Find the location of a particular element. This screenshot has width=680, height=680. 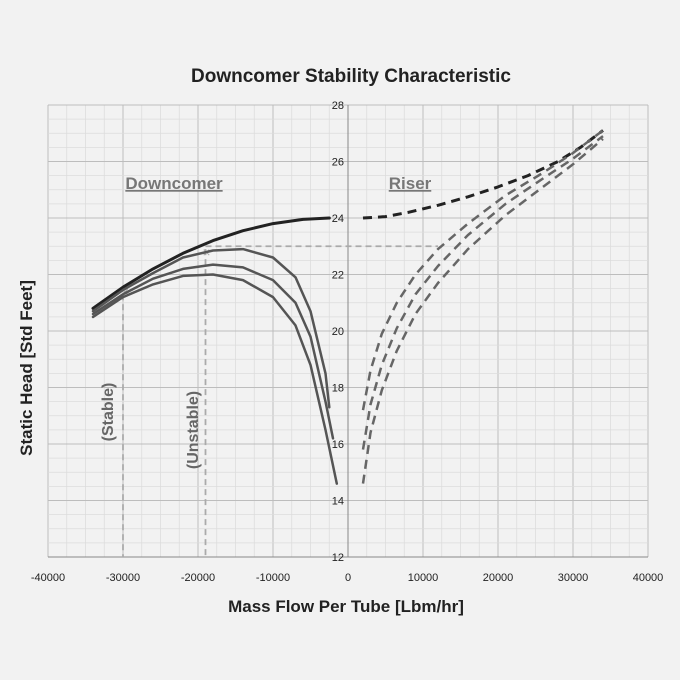

x-tick-label: 20000 is located at coordinates (498, 578).